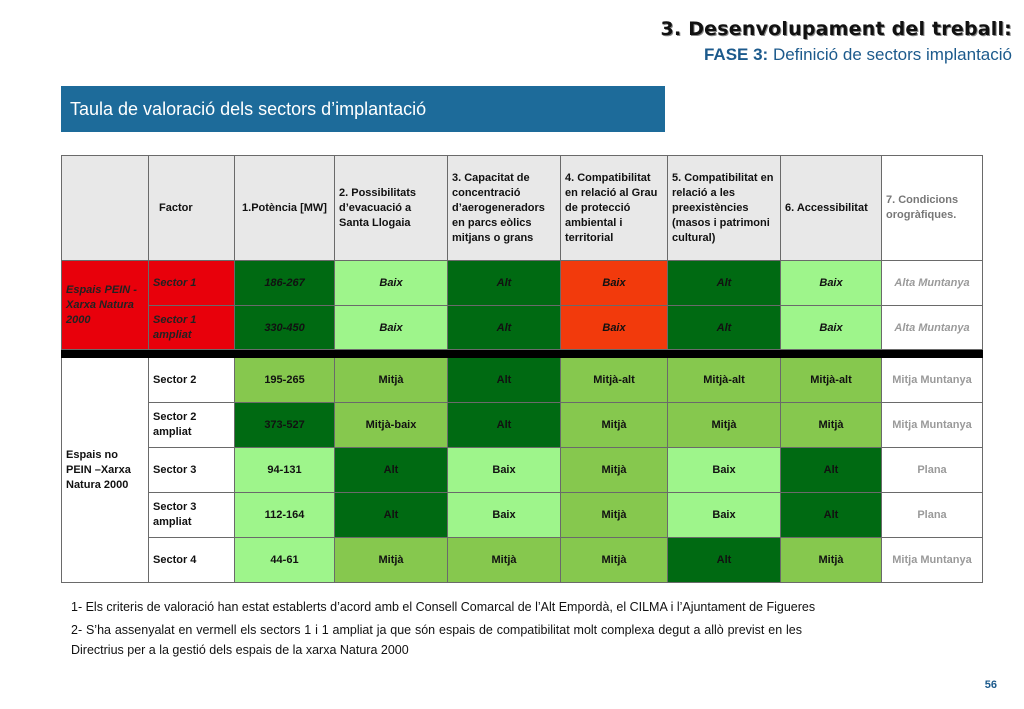 This screenshot has height=709, width=1024. I want to click on value-cell: 195-265, so click(284, 380).